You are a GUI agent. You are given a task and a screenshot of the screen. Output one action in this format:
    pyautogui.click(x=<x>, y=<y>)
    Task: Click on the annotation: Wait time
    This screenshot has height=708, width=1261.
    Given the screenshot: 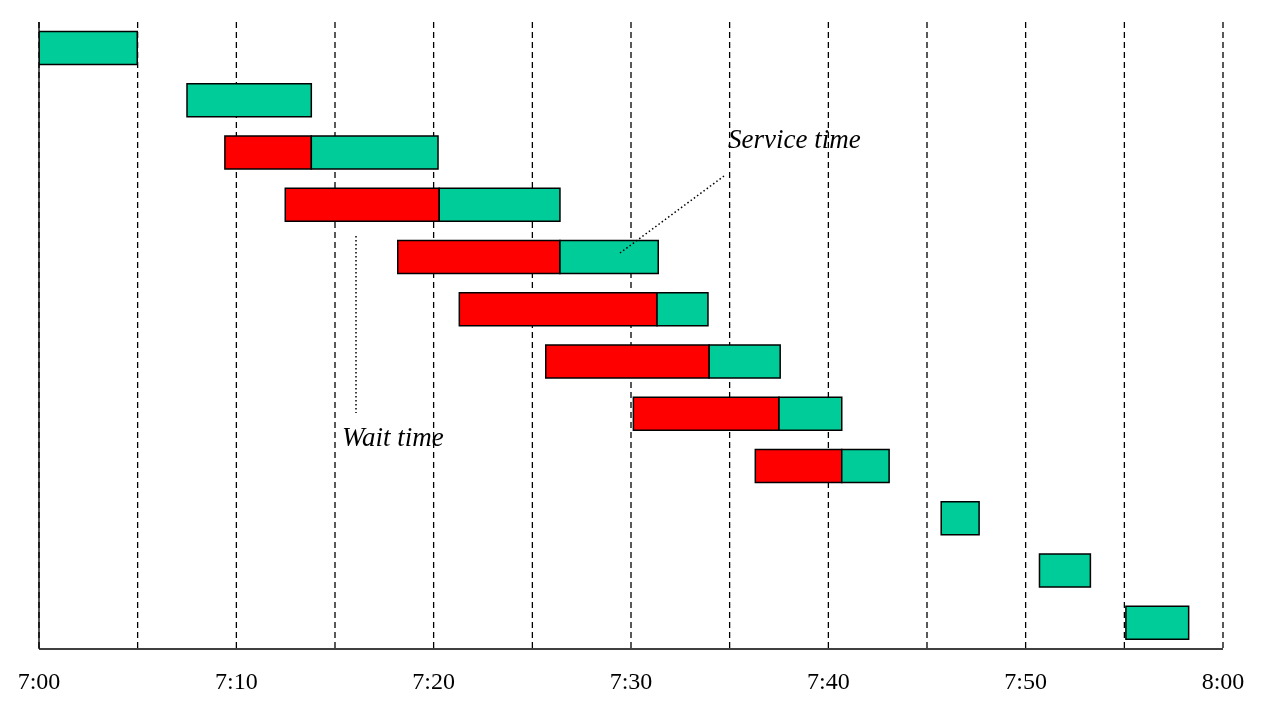 What is the action you would take?
    pyautogui.click(x=393, y=437)
    